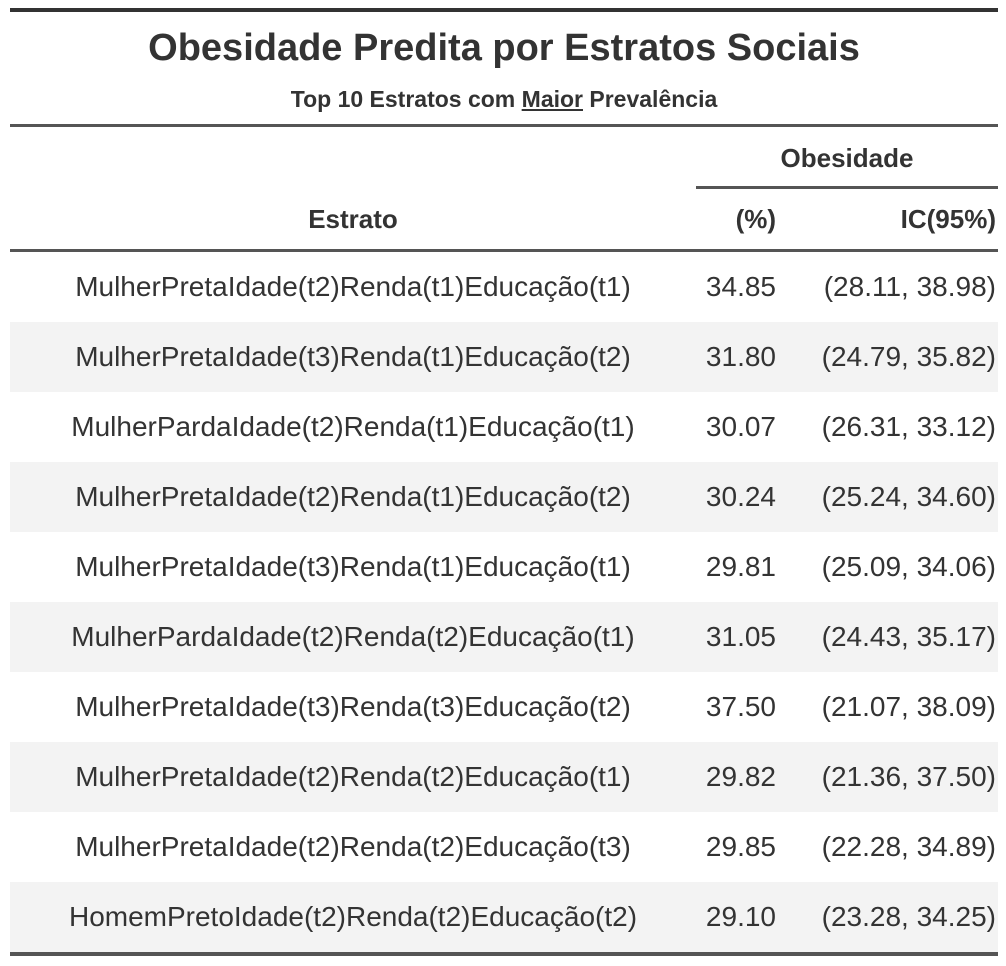 The image size is (1006, 966). I want to click on cell-pct: 31.05, so click(742, 637).